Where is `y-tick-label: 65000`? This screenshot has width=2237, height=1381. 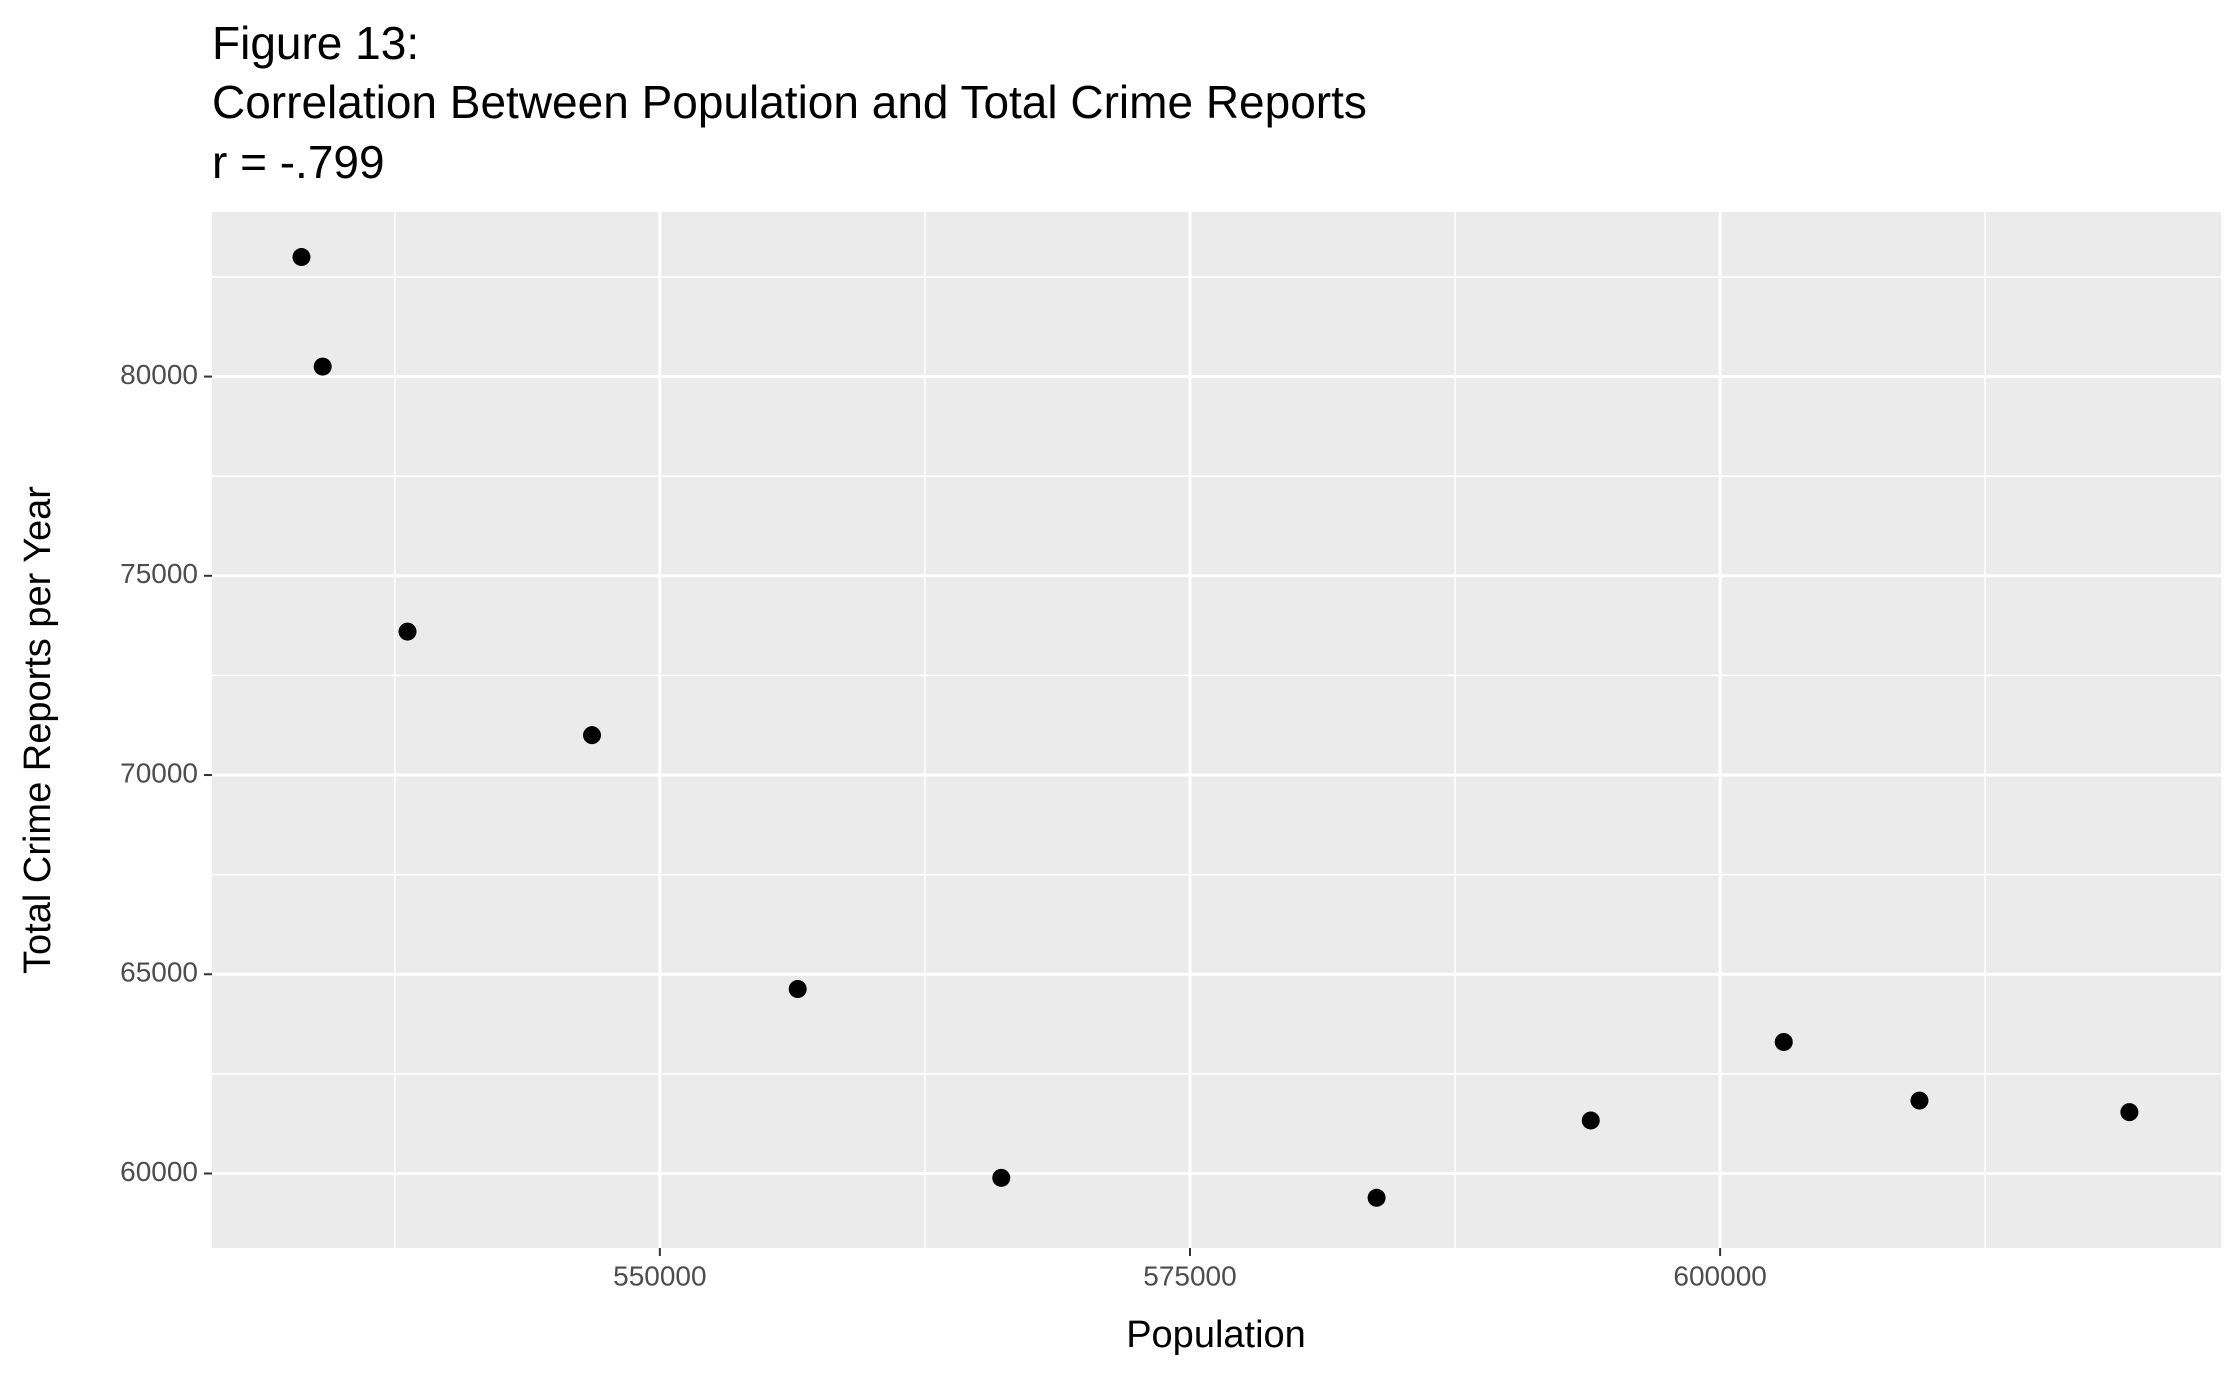
y-tick-label: 65000 is located at coordinates (159, 972).